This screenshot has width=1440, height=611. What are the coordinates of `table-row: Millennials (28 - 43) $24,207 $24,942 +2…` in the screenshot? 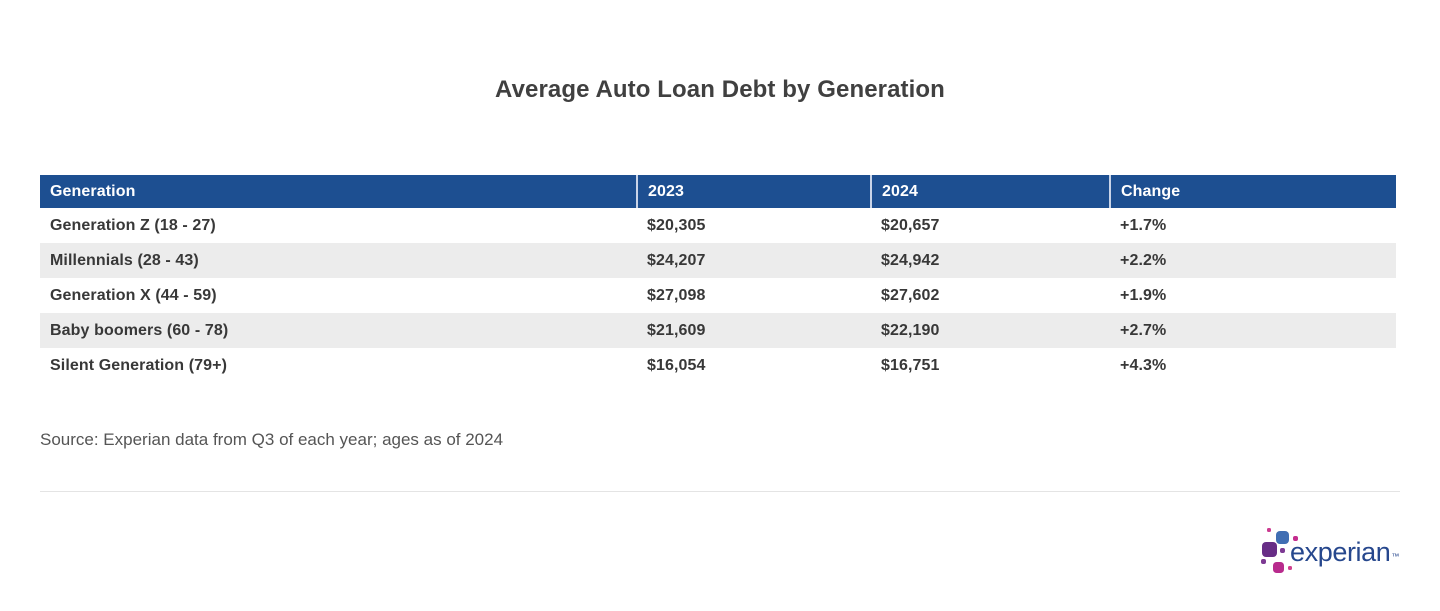 It's located at (718, 260).